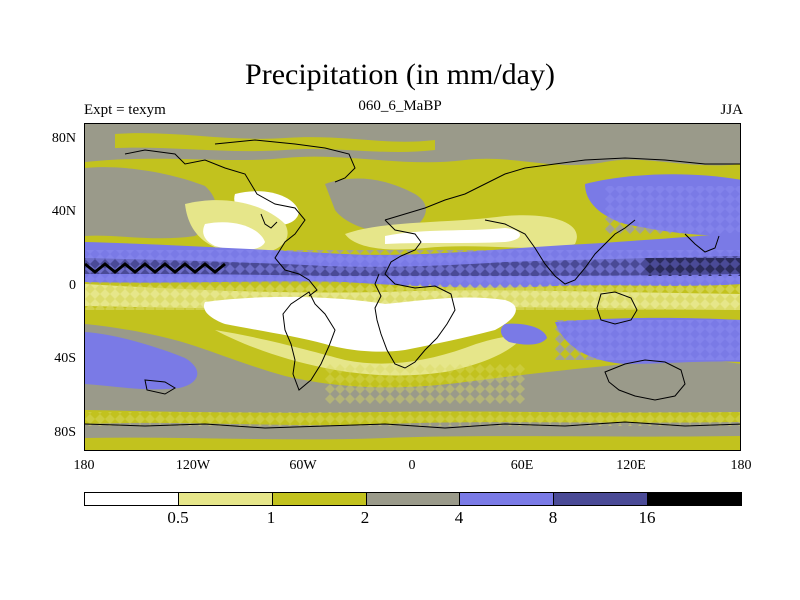 This screenshot has width=800, height=600. Describe the element at coordinates (400, 106) in the screenshot. I see `run-label: 060_6_MaBP` at that location.